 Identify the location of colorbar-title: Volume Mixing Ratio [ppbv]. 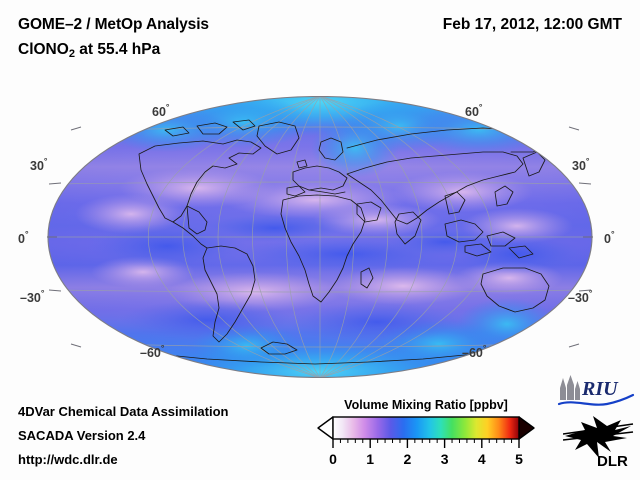
(426, 405).